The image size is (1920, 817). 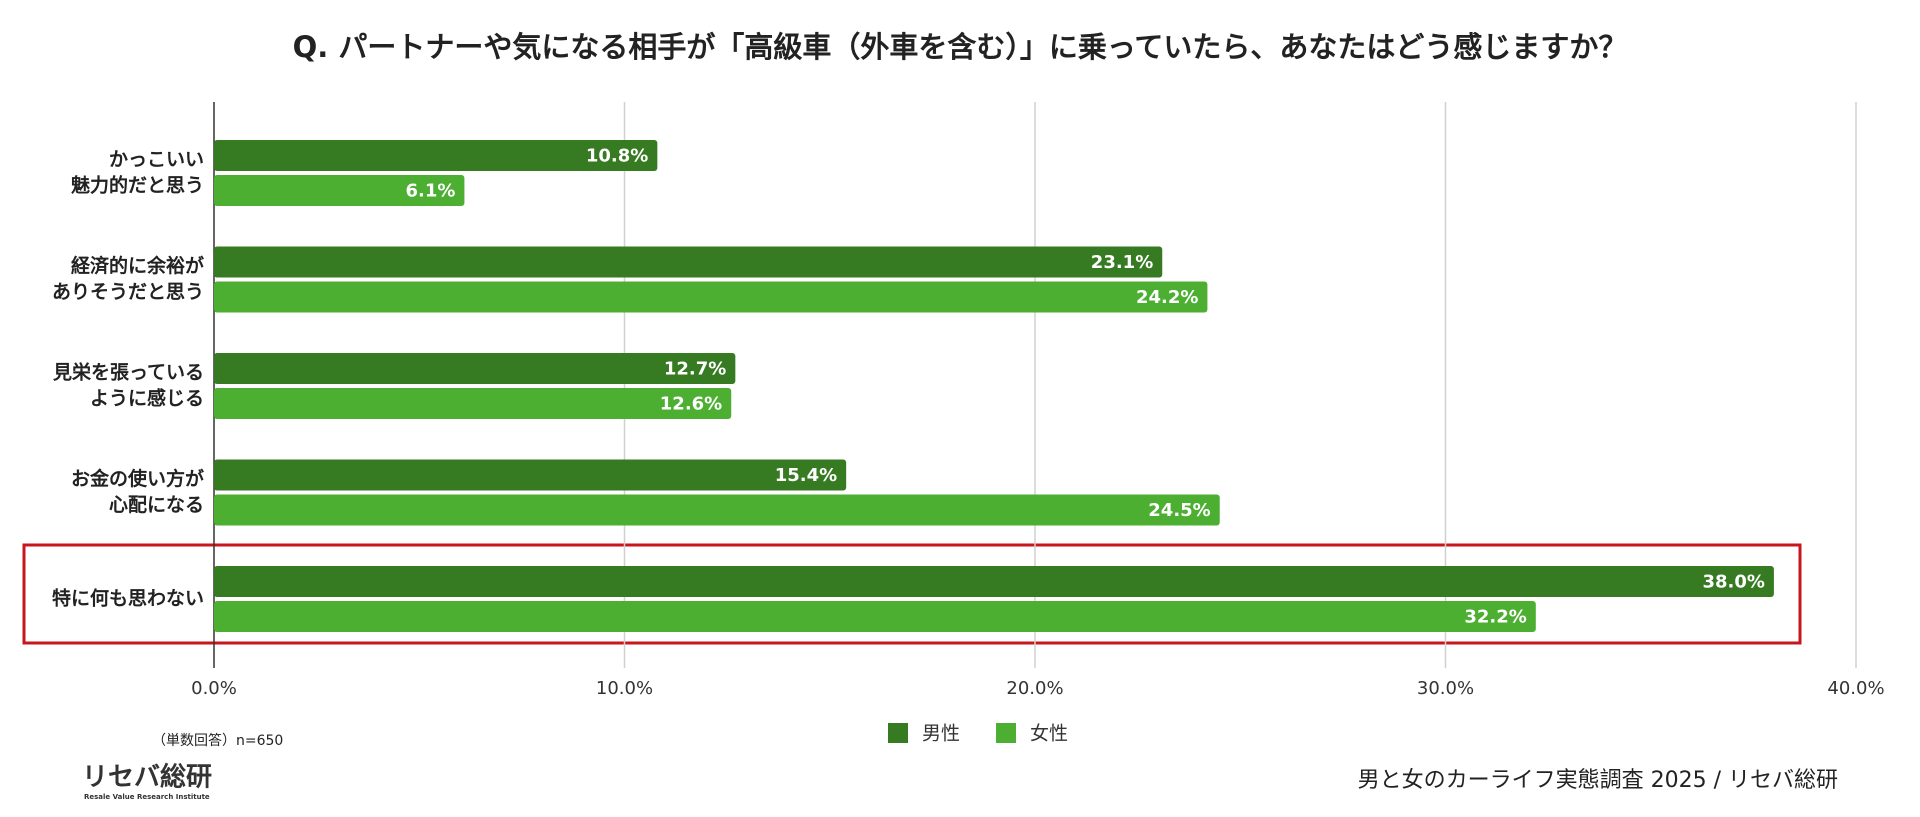 I want to click on value-label: 15.4%, so click(x=806, y=475).